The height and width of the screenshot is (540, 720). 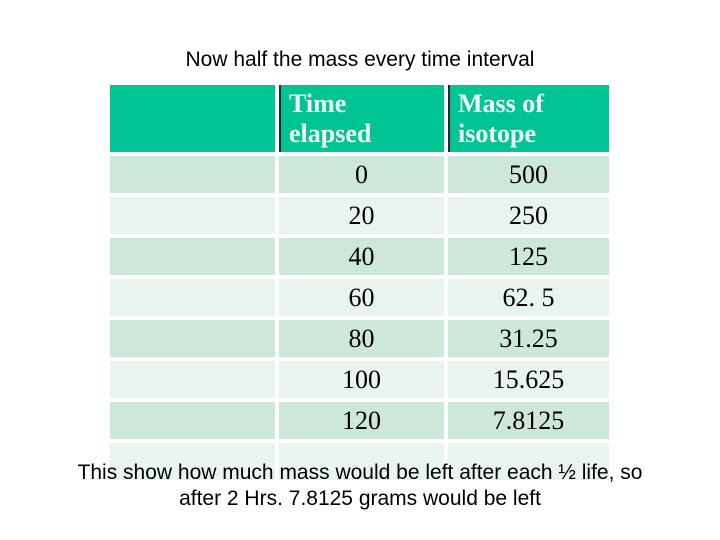 What do you see at coordinates (528, 256) in the screenshot?
I see `mass-cell: 125` at bounding box center [528, 256].